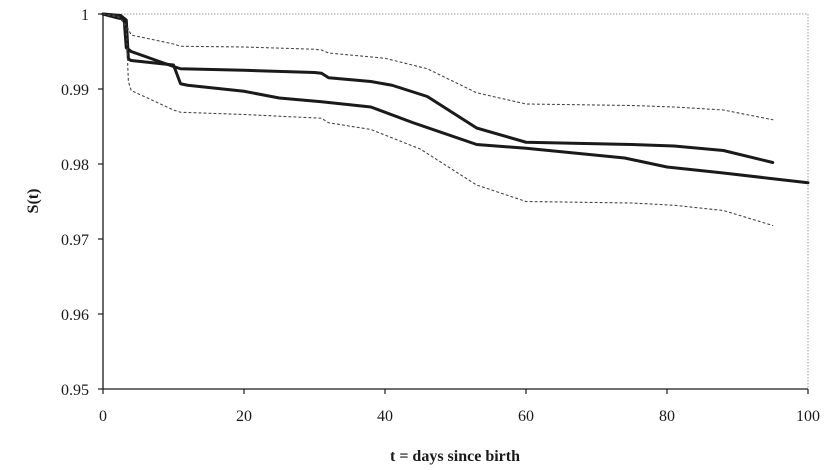 The height and width of the screenshot is (470, 829). I want to click on x-tick-label: 0, so click(103, 416).